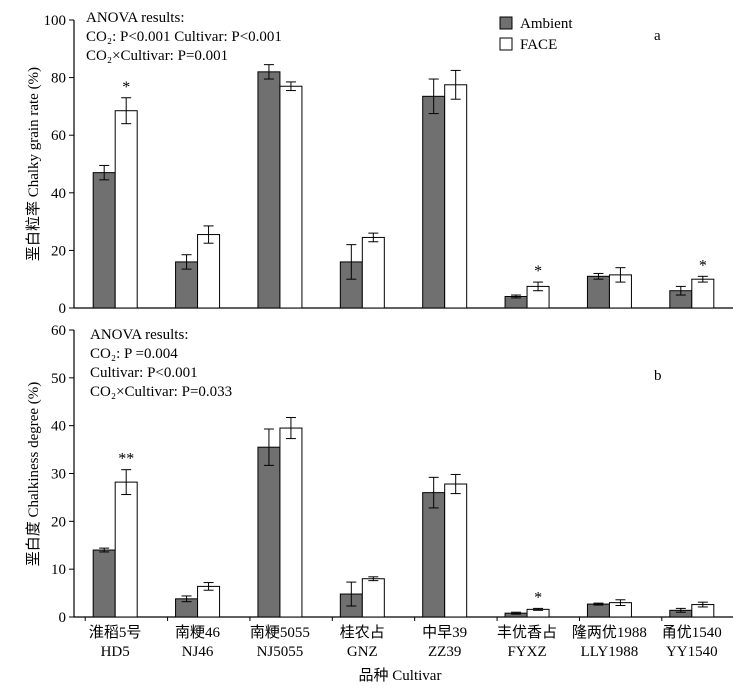 The height and width of the screenshot is (691, 748). Describe the element at coordinates (184, 37) in the screenshot. I see `panel-a-anova-line1: CO₂: P<0.001 Cultivar: P<0.001` at that location.